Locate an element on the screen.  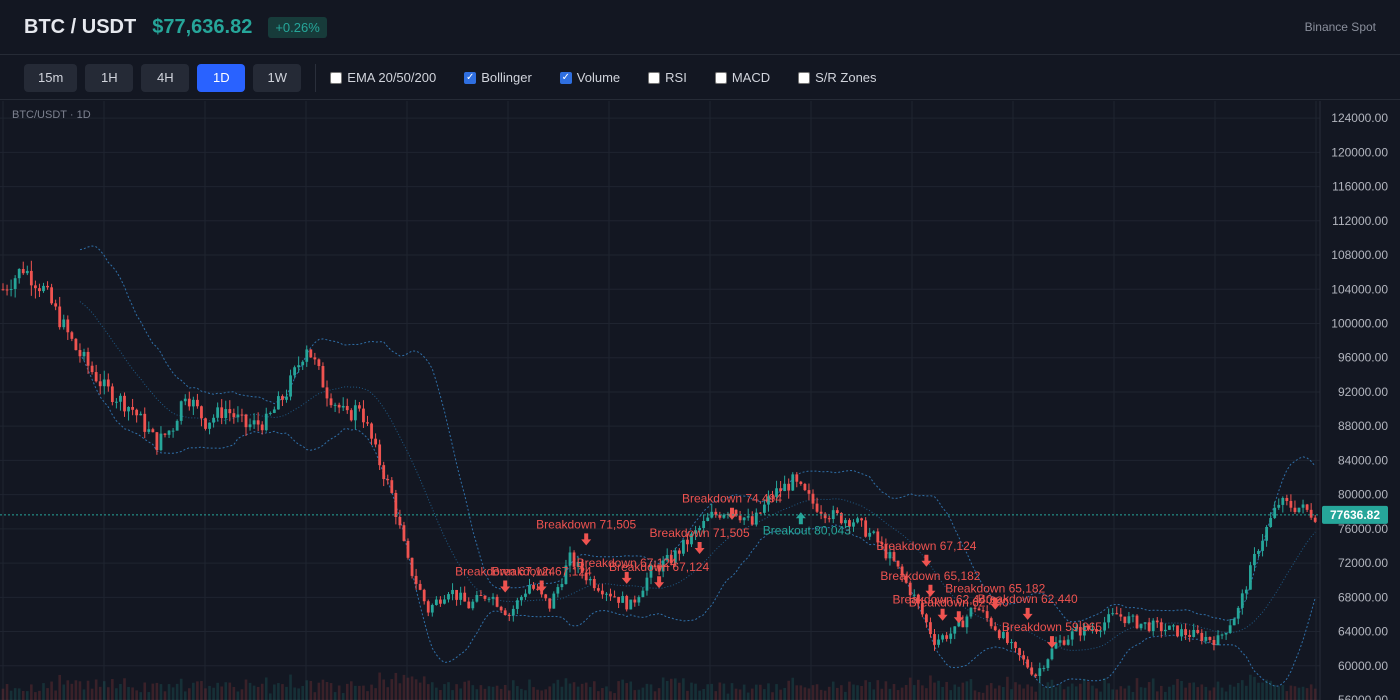
rsi-checkbox is located at coordinates (654, 77).